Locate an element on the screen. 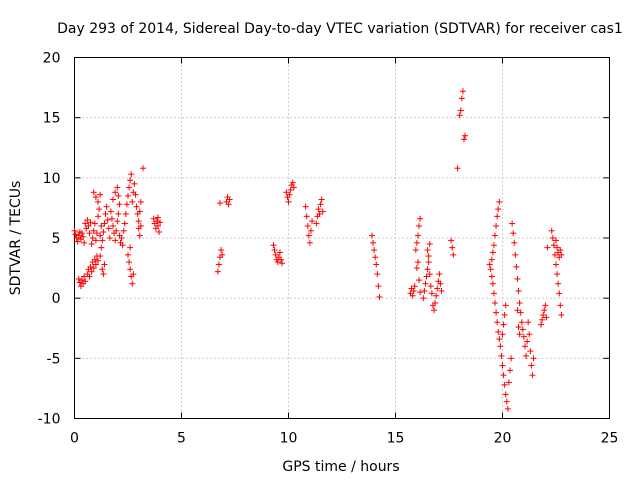 The height and width of the screenshot is (480, 640). y-tick-label: 0 is located at coordinates (56, 299).